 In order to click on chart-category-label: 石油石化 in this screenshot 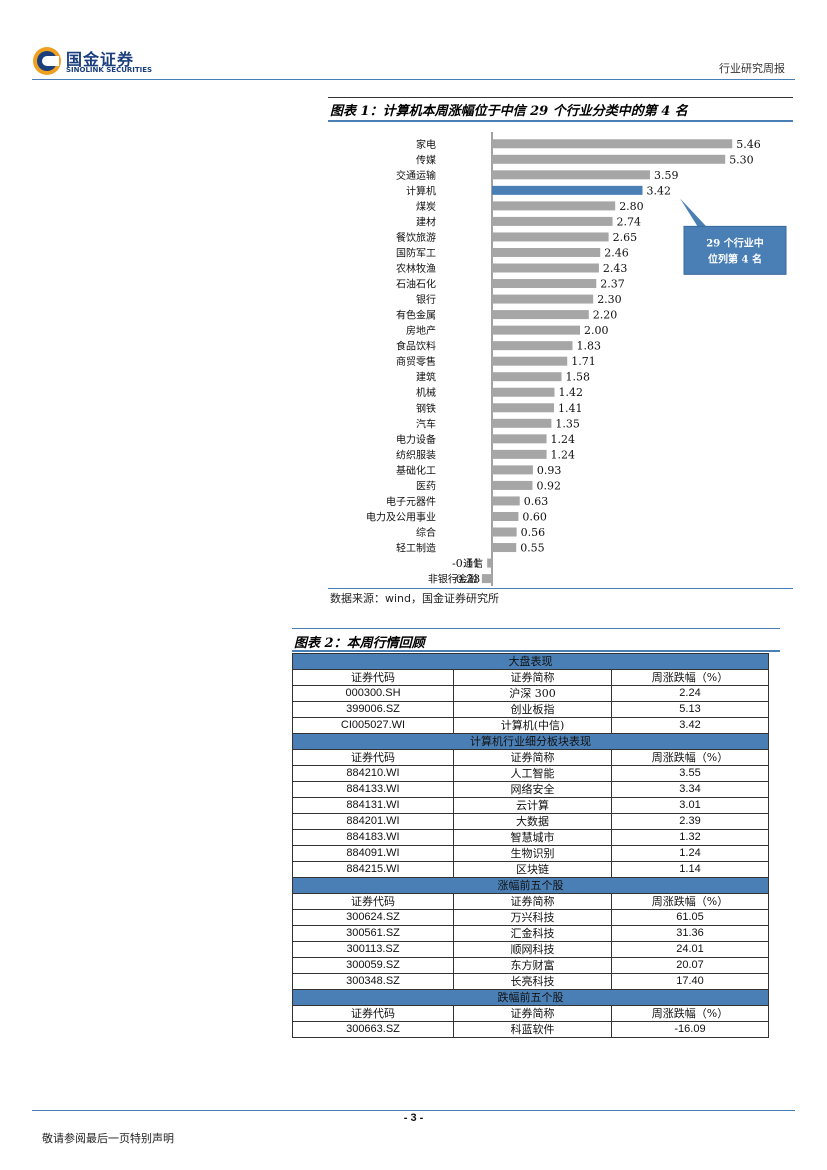, I will do `click(416, 284)`.